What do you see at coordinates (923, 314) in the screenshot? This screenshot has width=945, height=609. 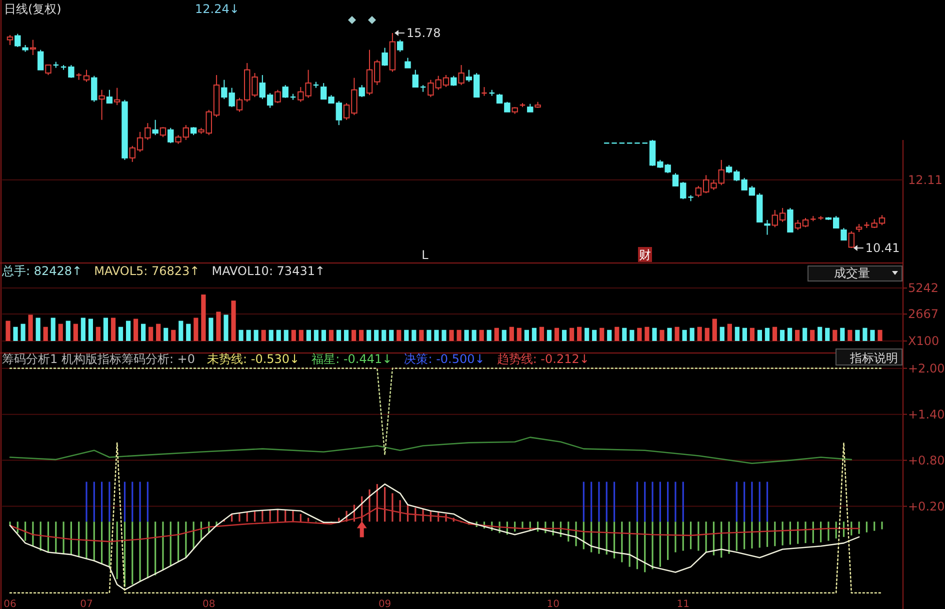 I see `y-tick-label: 2667` at bounding box center [923, 314].